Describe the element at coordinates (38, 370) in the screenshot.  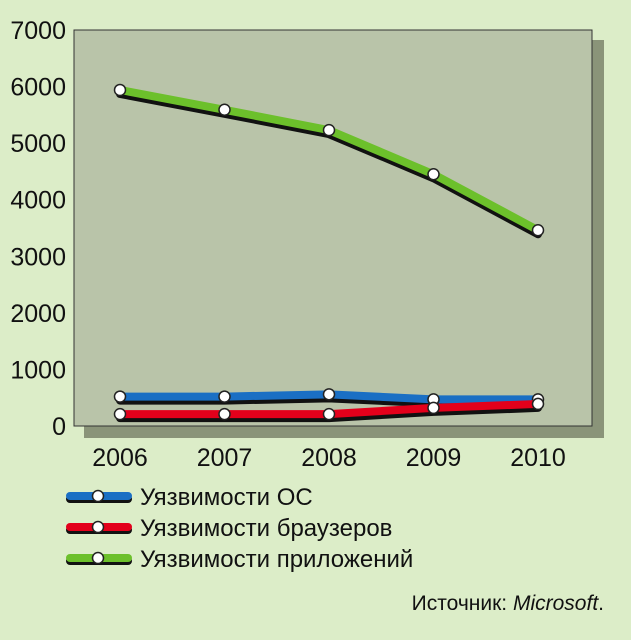
I see `y-tick-label-1000: 1000` at that location.